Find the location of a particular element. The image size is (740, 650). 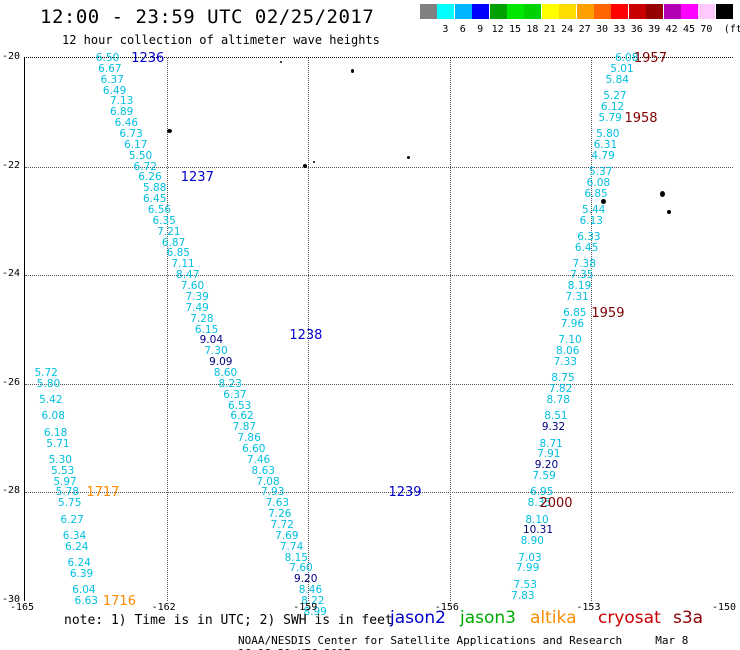

legend-item-jason3: jason3 is located at coordinates (488, 618).